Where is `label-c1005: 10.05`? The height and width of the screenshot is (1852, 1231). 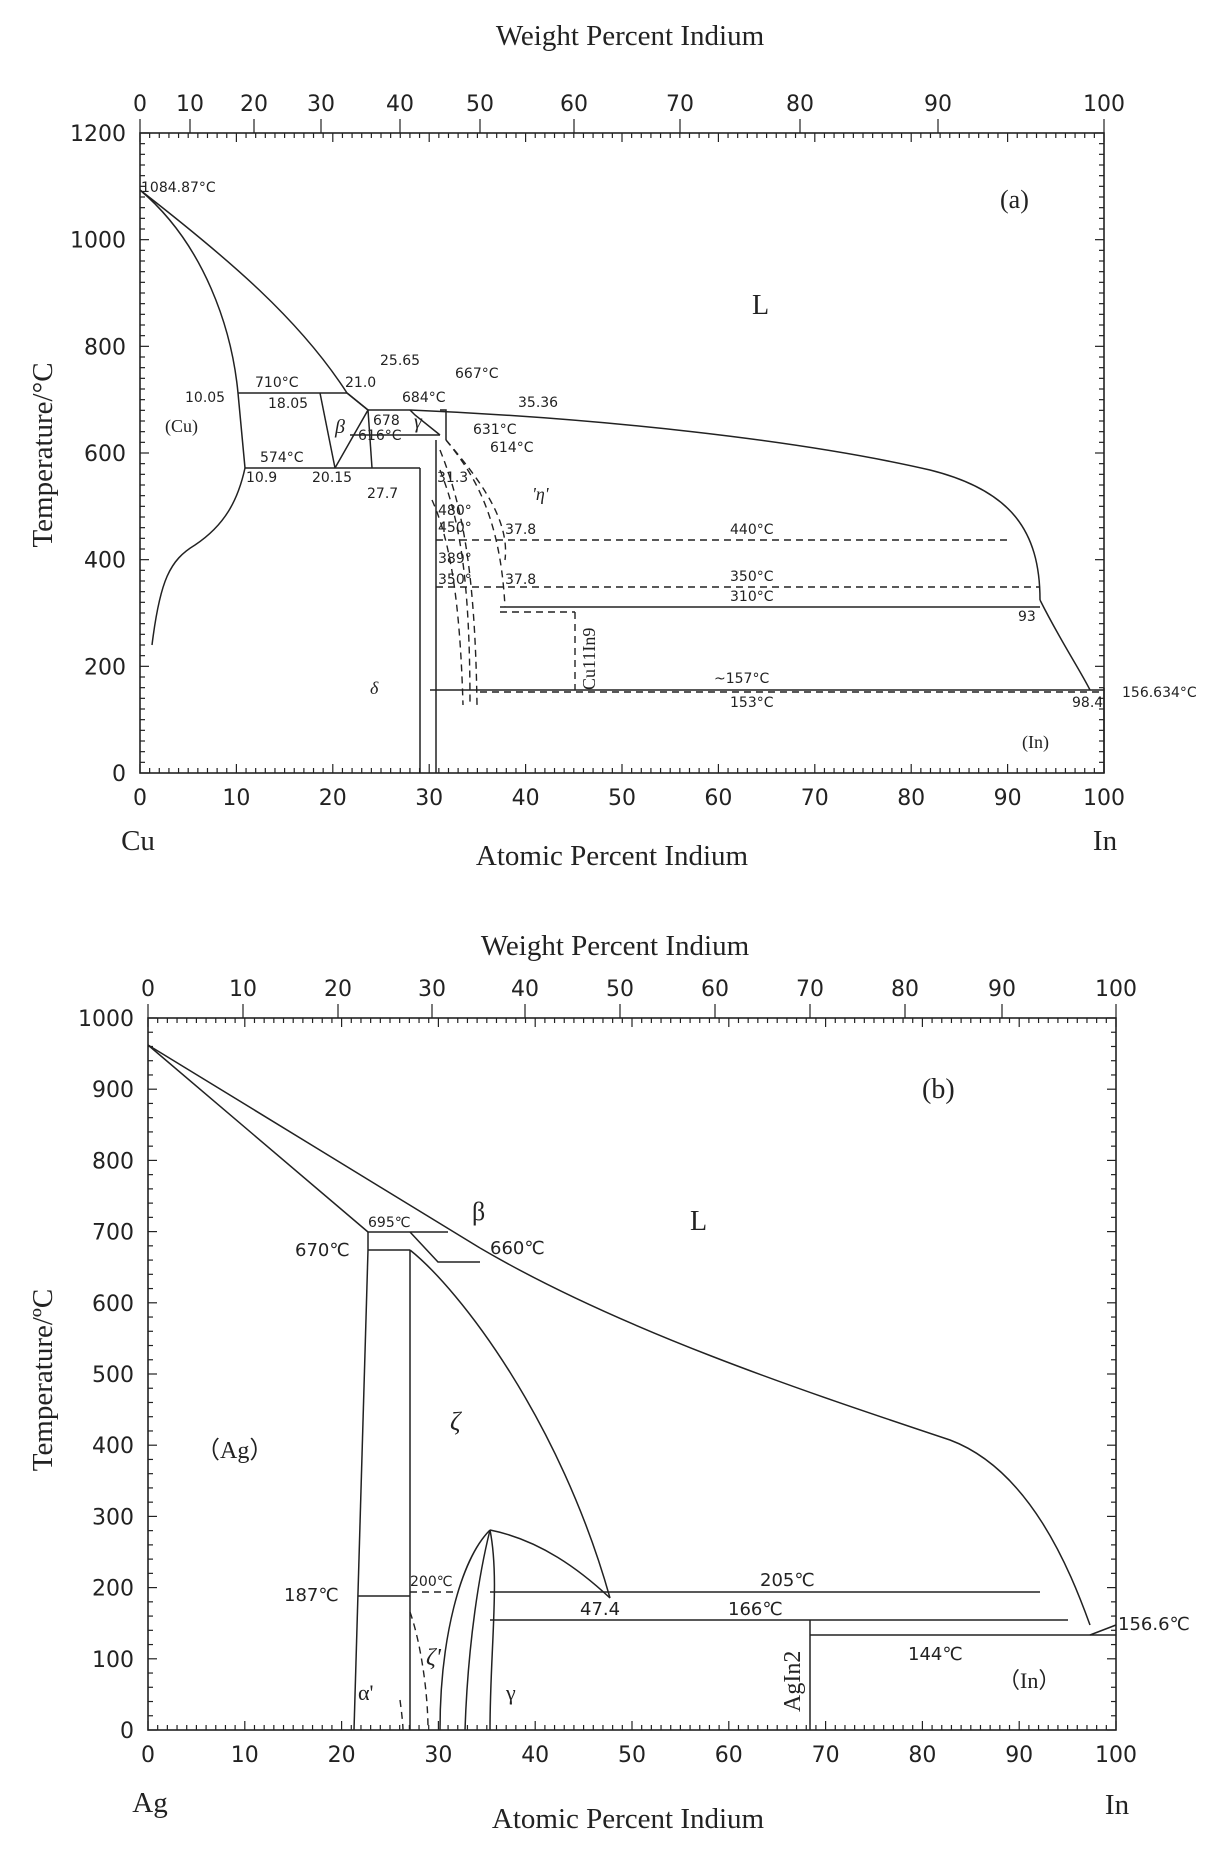 label-c1005: 10.05 is located at coordinates (205, 398).